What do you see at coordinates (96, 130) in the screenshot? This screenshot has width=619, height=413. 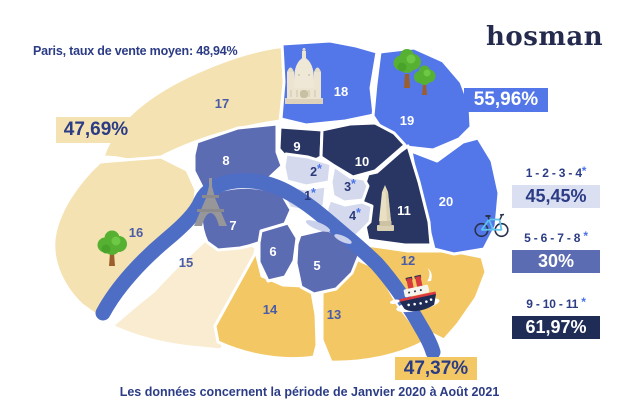 I see `west-rate-badge: 47,69%` at bounding box center [96, 130].